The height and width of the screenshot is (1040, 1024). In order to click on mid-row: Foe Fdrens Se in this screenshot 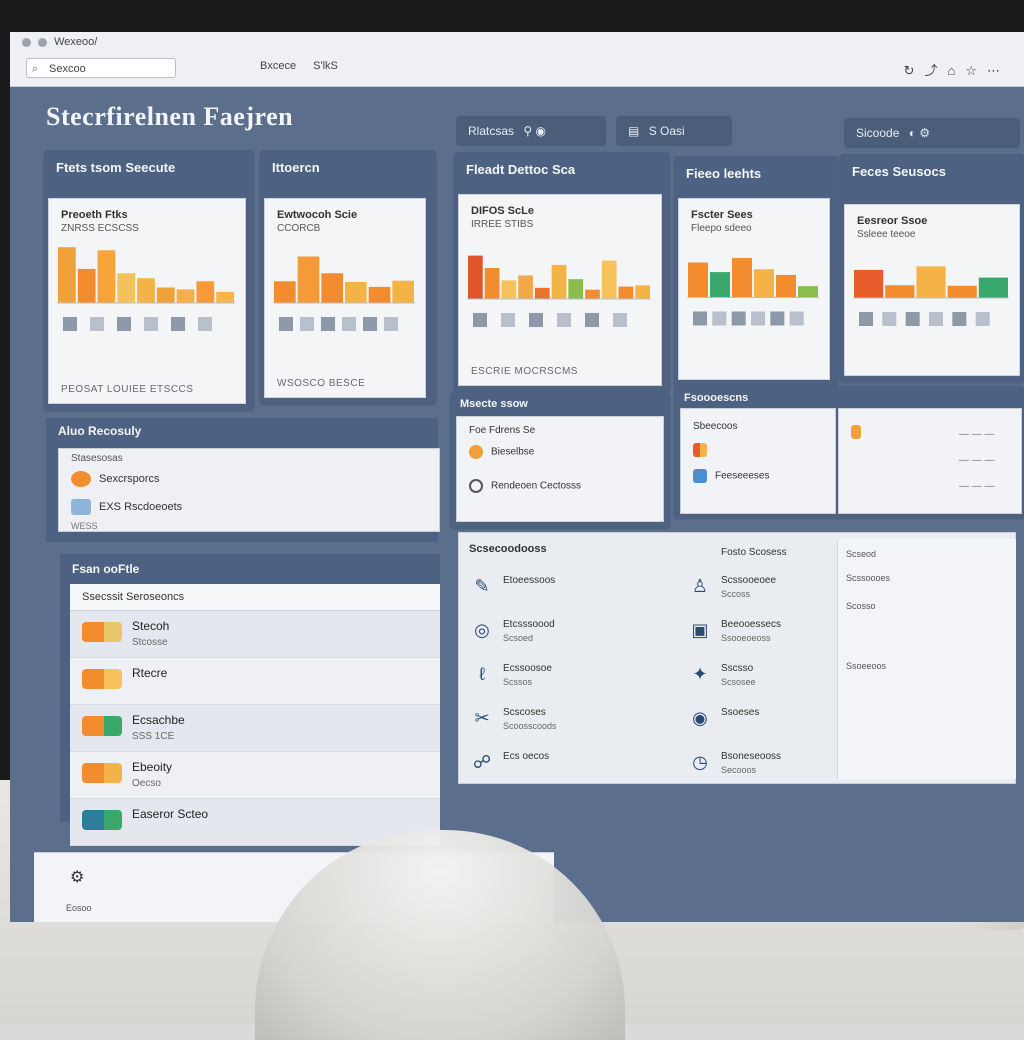, I will do `click(502, 430)`.